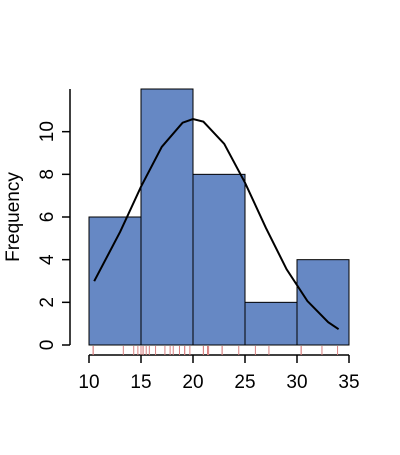 The width and height of the screenshot is (400, 455). What do you see at coordinates (47, 345) in the screenshot?
I see `y-tick-label: 0` at bounding box center [47, 345].